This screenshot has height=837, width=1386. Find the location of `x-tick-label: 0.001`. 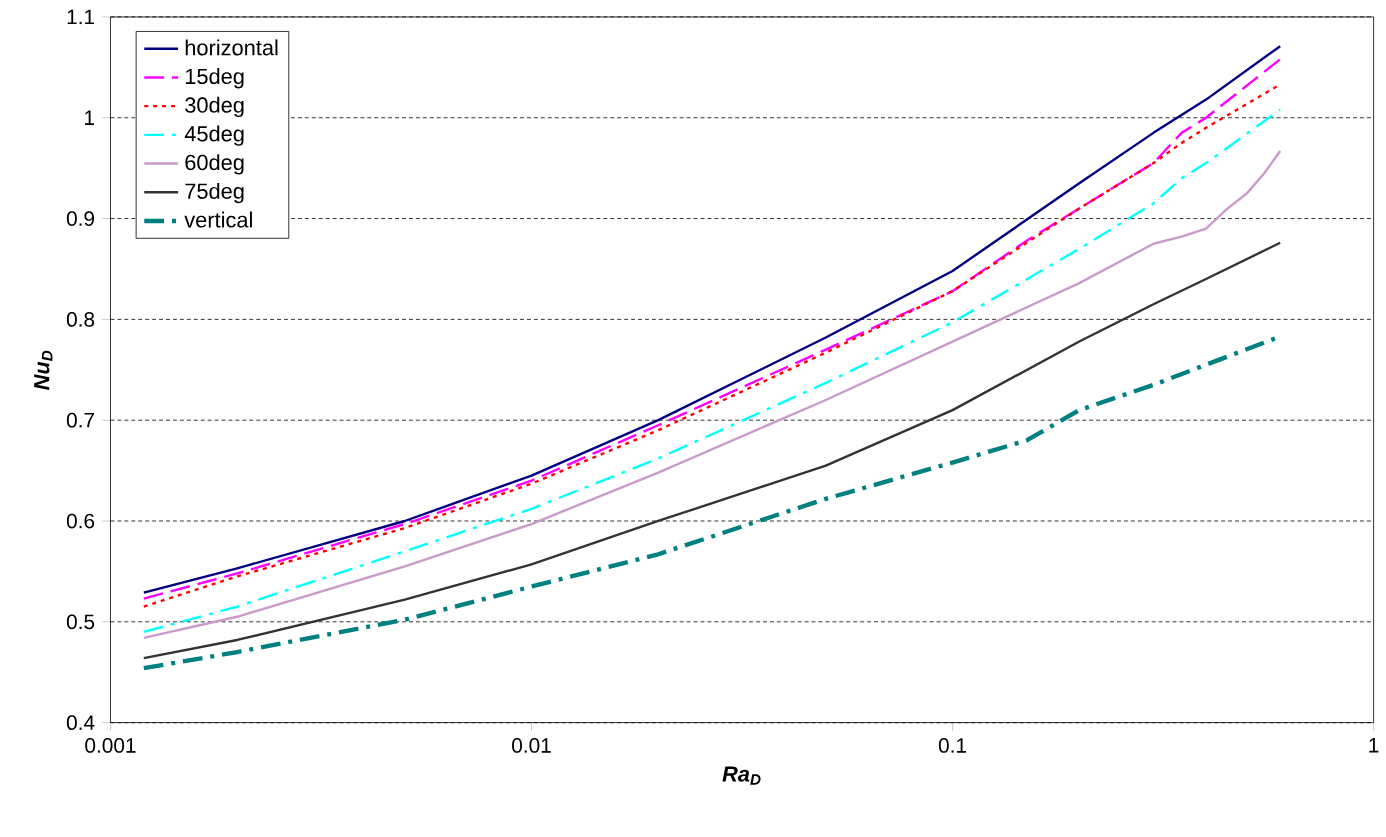

x-tick-label: 0.001 is located at coordinates (110, 745).